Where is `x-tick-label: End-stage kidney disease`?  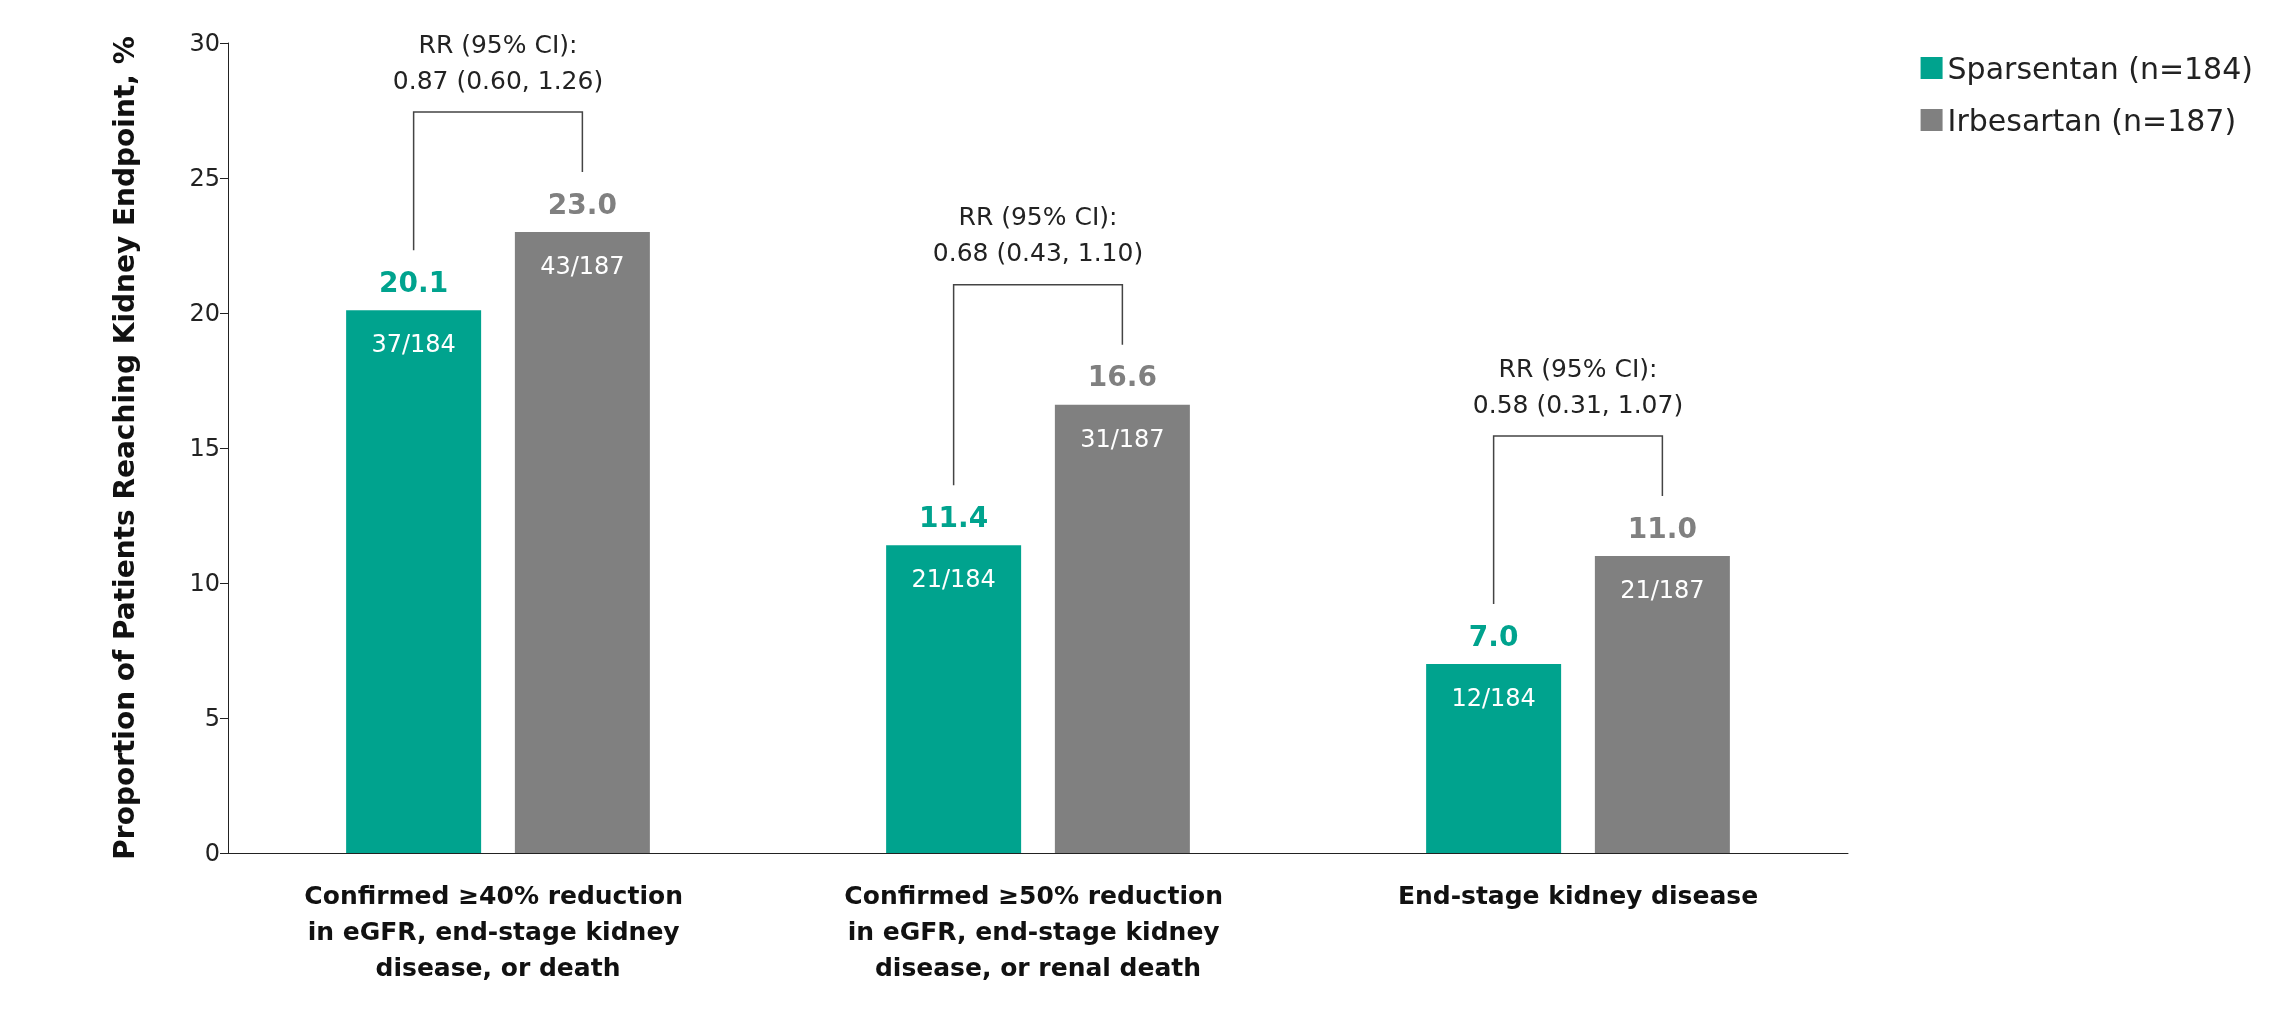
x-tick-label: End-stage kidney disease is located at coordinates (1578, 895).